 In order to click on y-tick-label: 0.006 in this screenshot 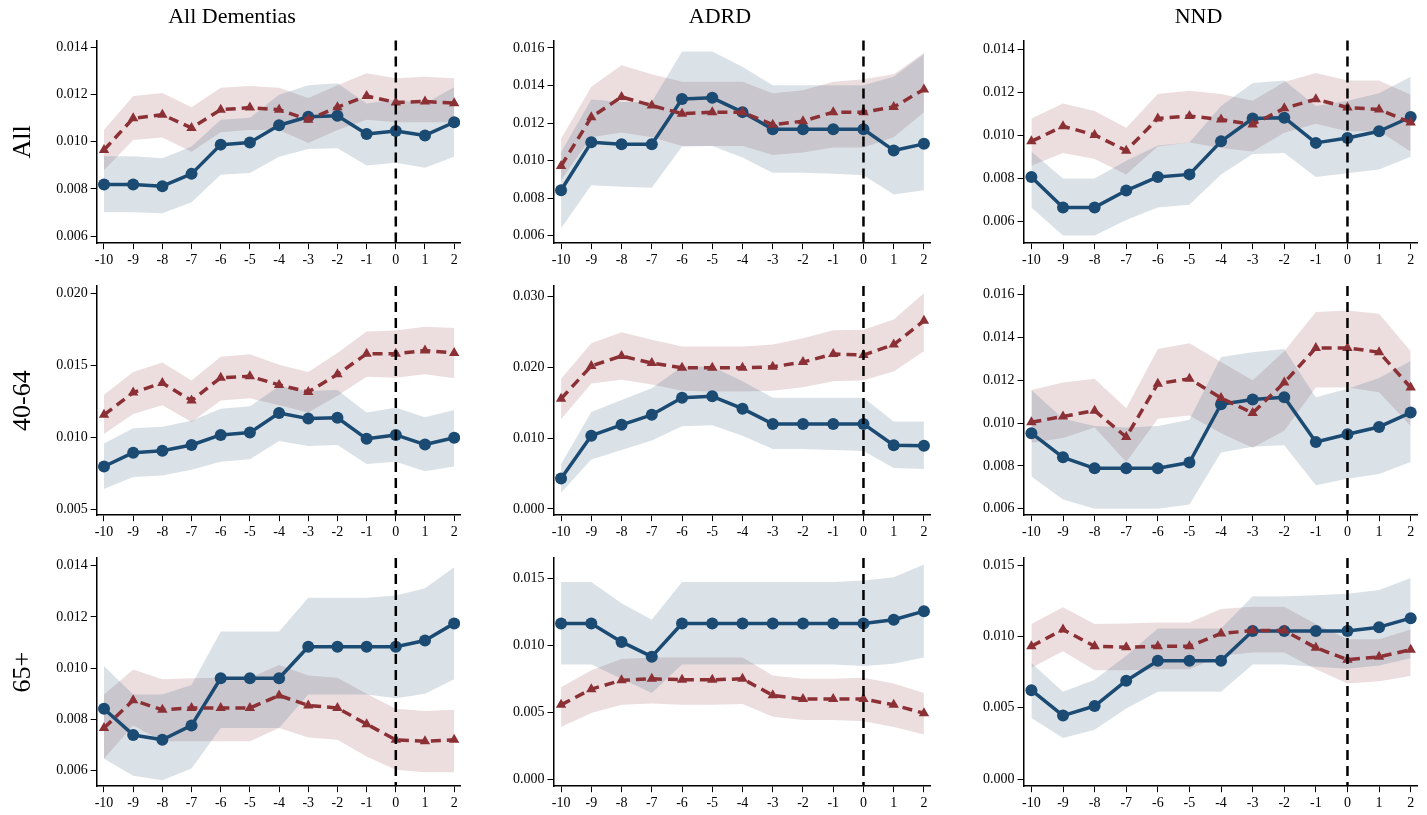, I will do `click(72, 235)`.